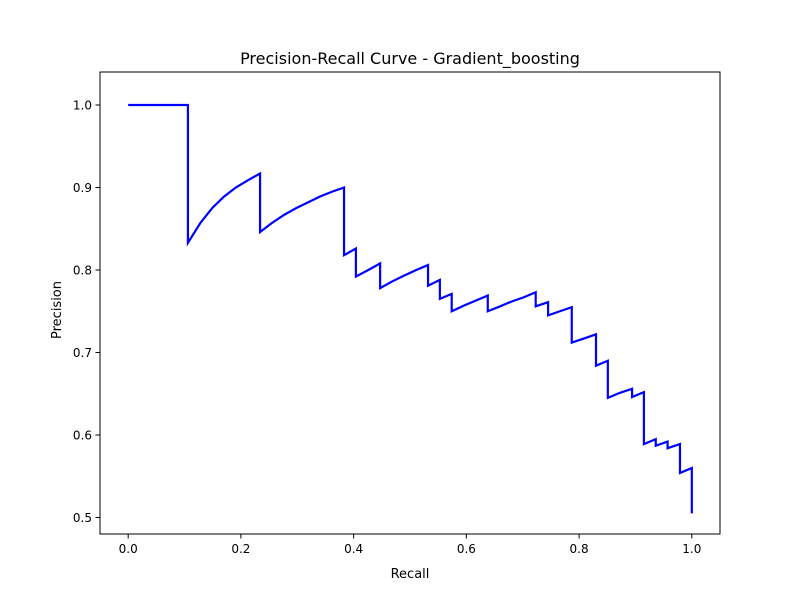  Describe the element at coordinates (82, 188) in the screenshot. I see `y-tick-label: 0.9` at that location.